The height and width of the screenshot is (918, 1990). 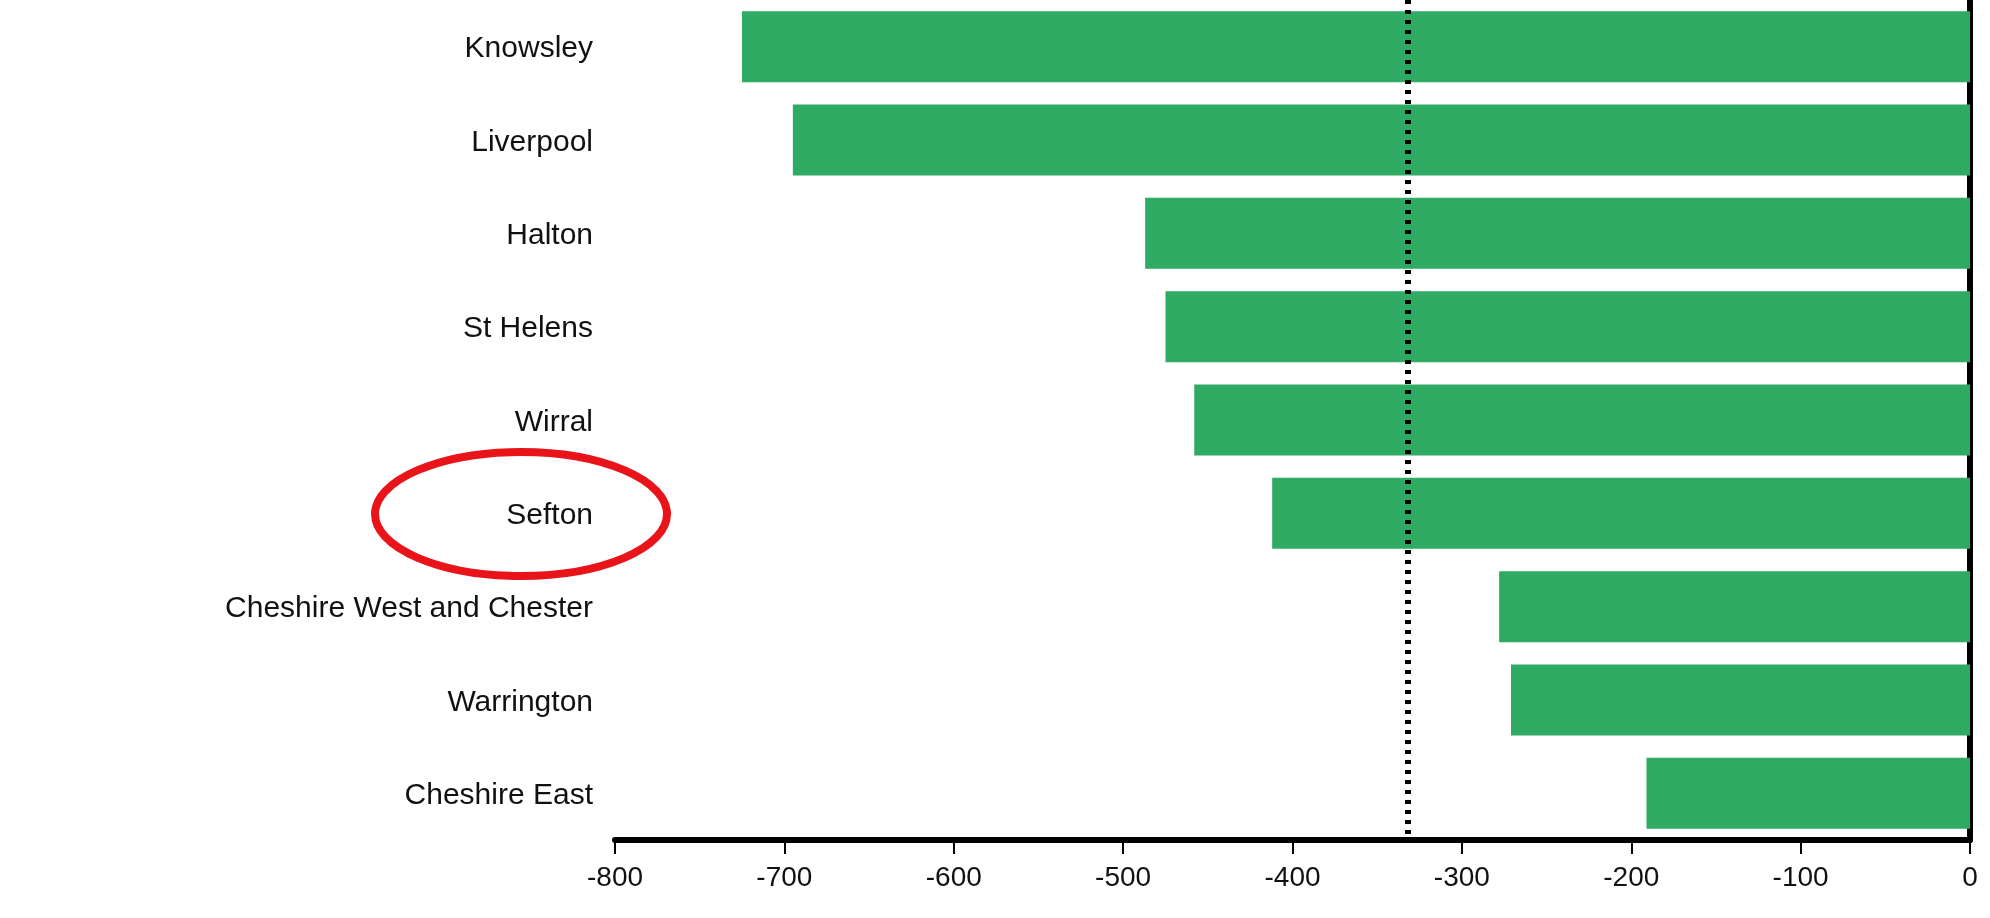 What do you see at coordinates (1461, 876) in the screenshot?
I see `x-tick-label: -300` at bounding box center [1461, 876].